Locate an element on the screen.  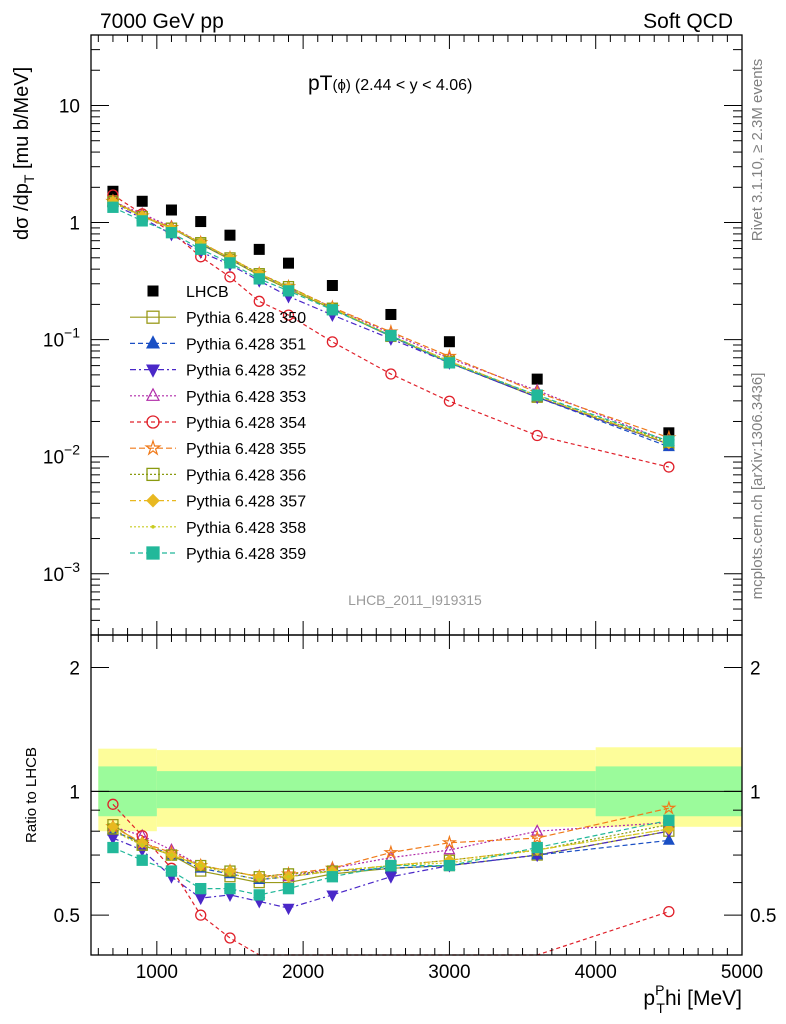
ratio-y-tick-label-left: 1 is located at coordinates (74, 792).